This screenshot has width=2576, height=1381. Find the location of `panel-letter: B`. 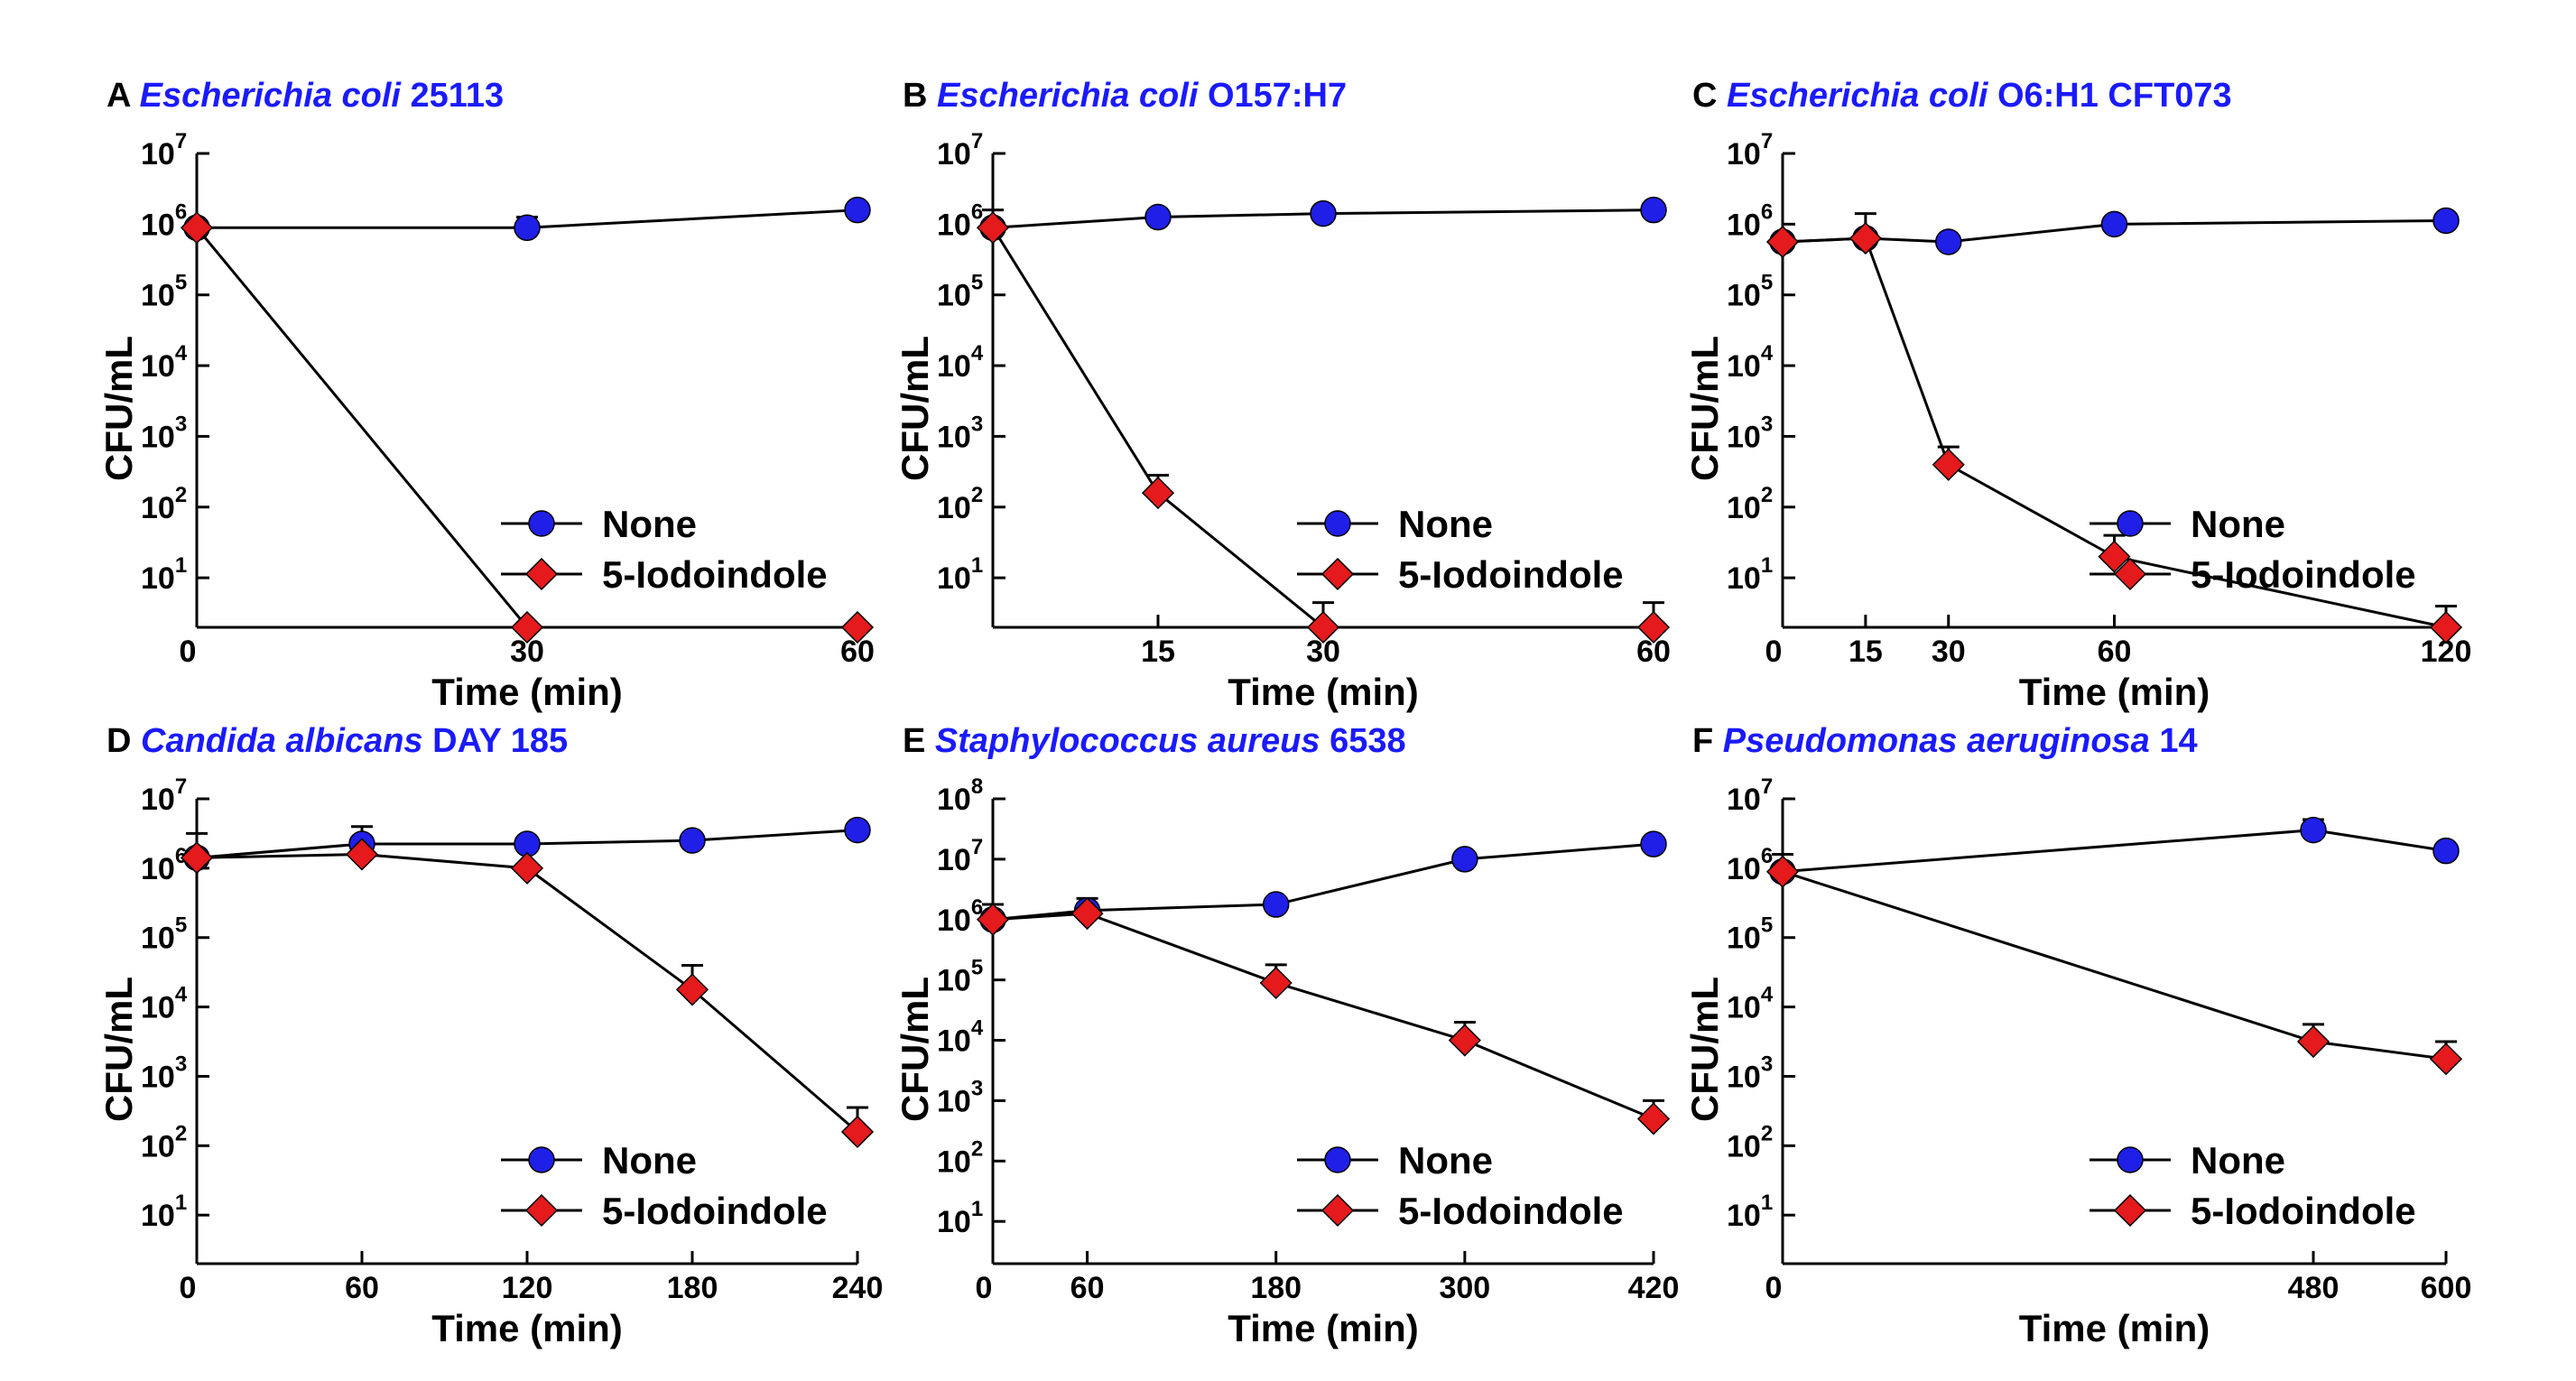

panel-letter: B is located at coordinates (915, 96).